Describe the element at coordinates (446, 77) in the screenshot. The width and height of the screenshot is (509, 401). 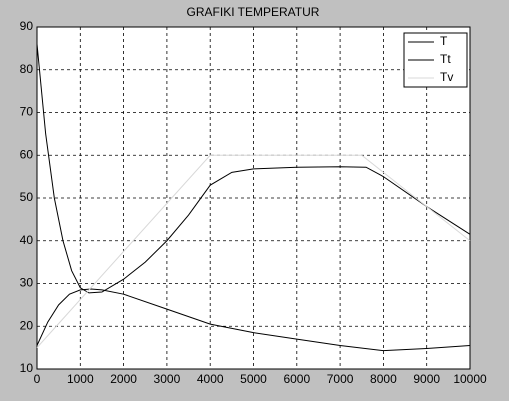
I see `legend-label: Tv` at that location.